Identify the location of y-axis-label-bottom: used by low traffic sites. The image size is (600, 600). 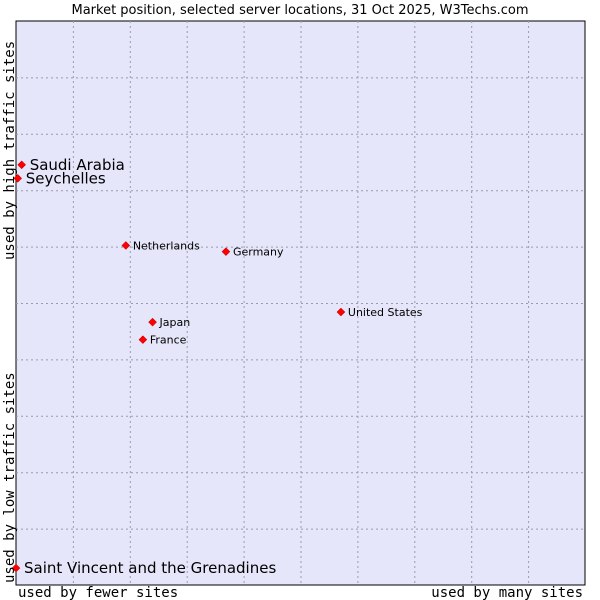
(10, 477).